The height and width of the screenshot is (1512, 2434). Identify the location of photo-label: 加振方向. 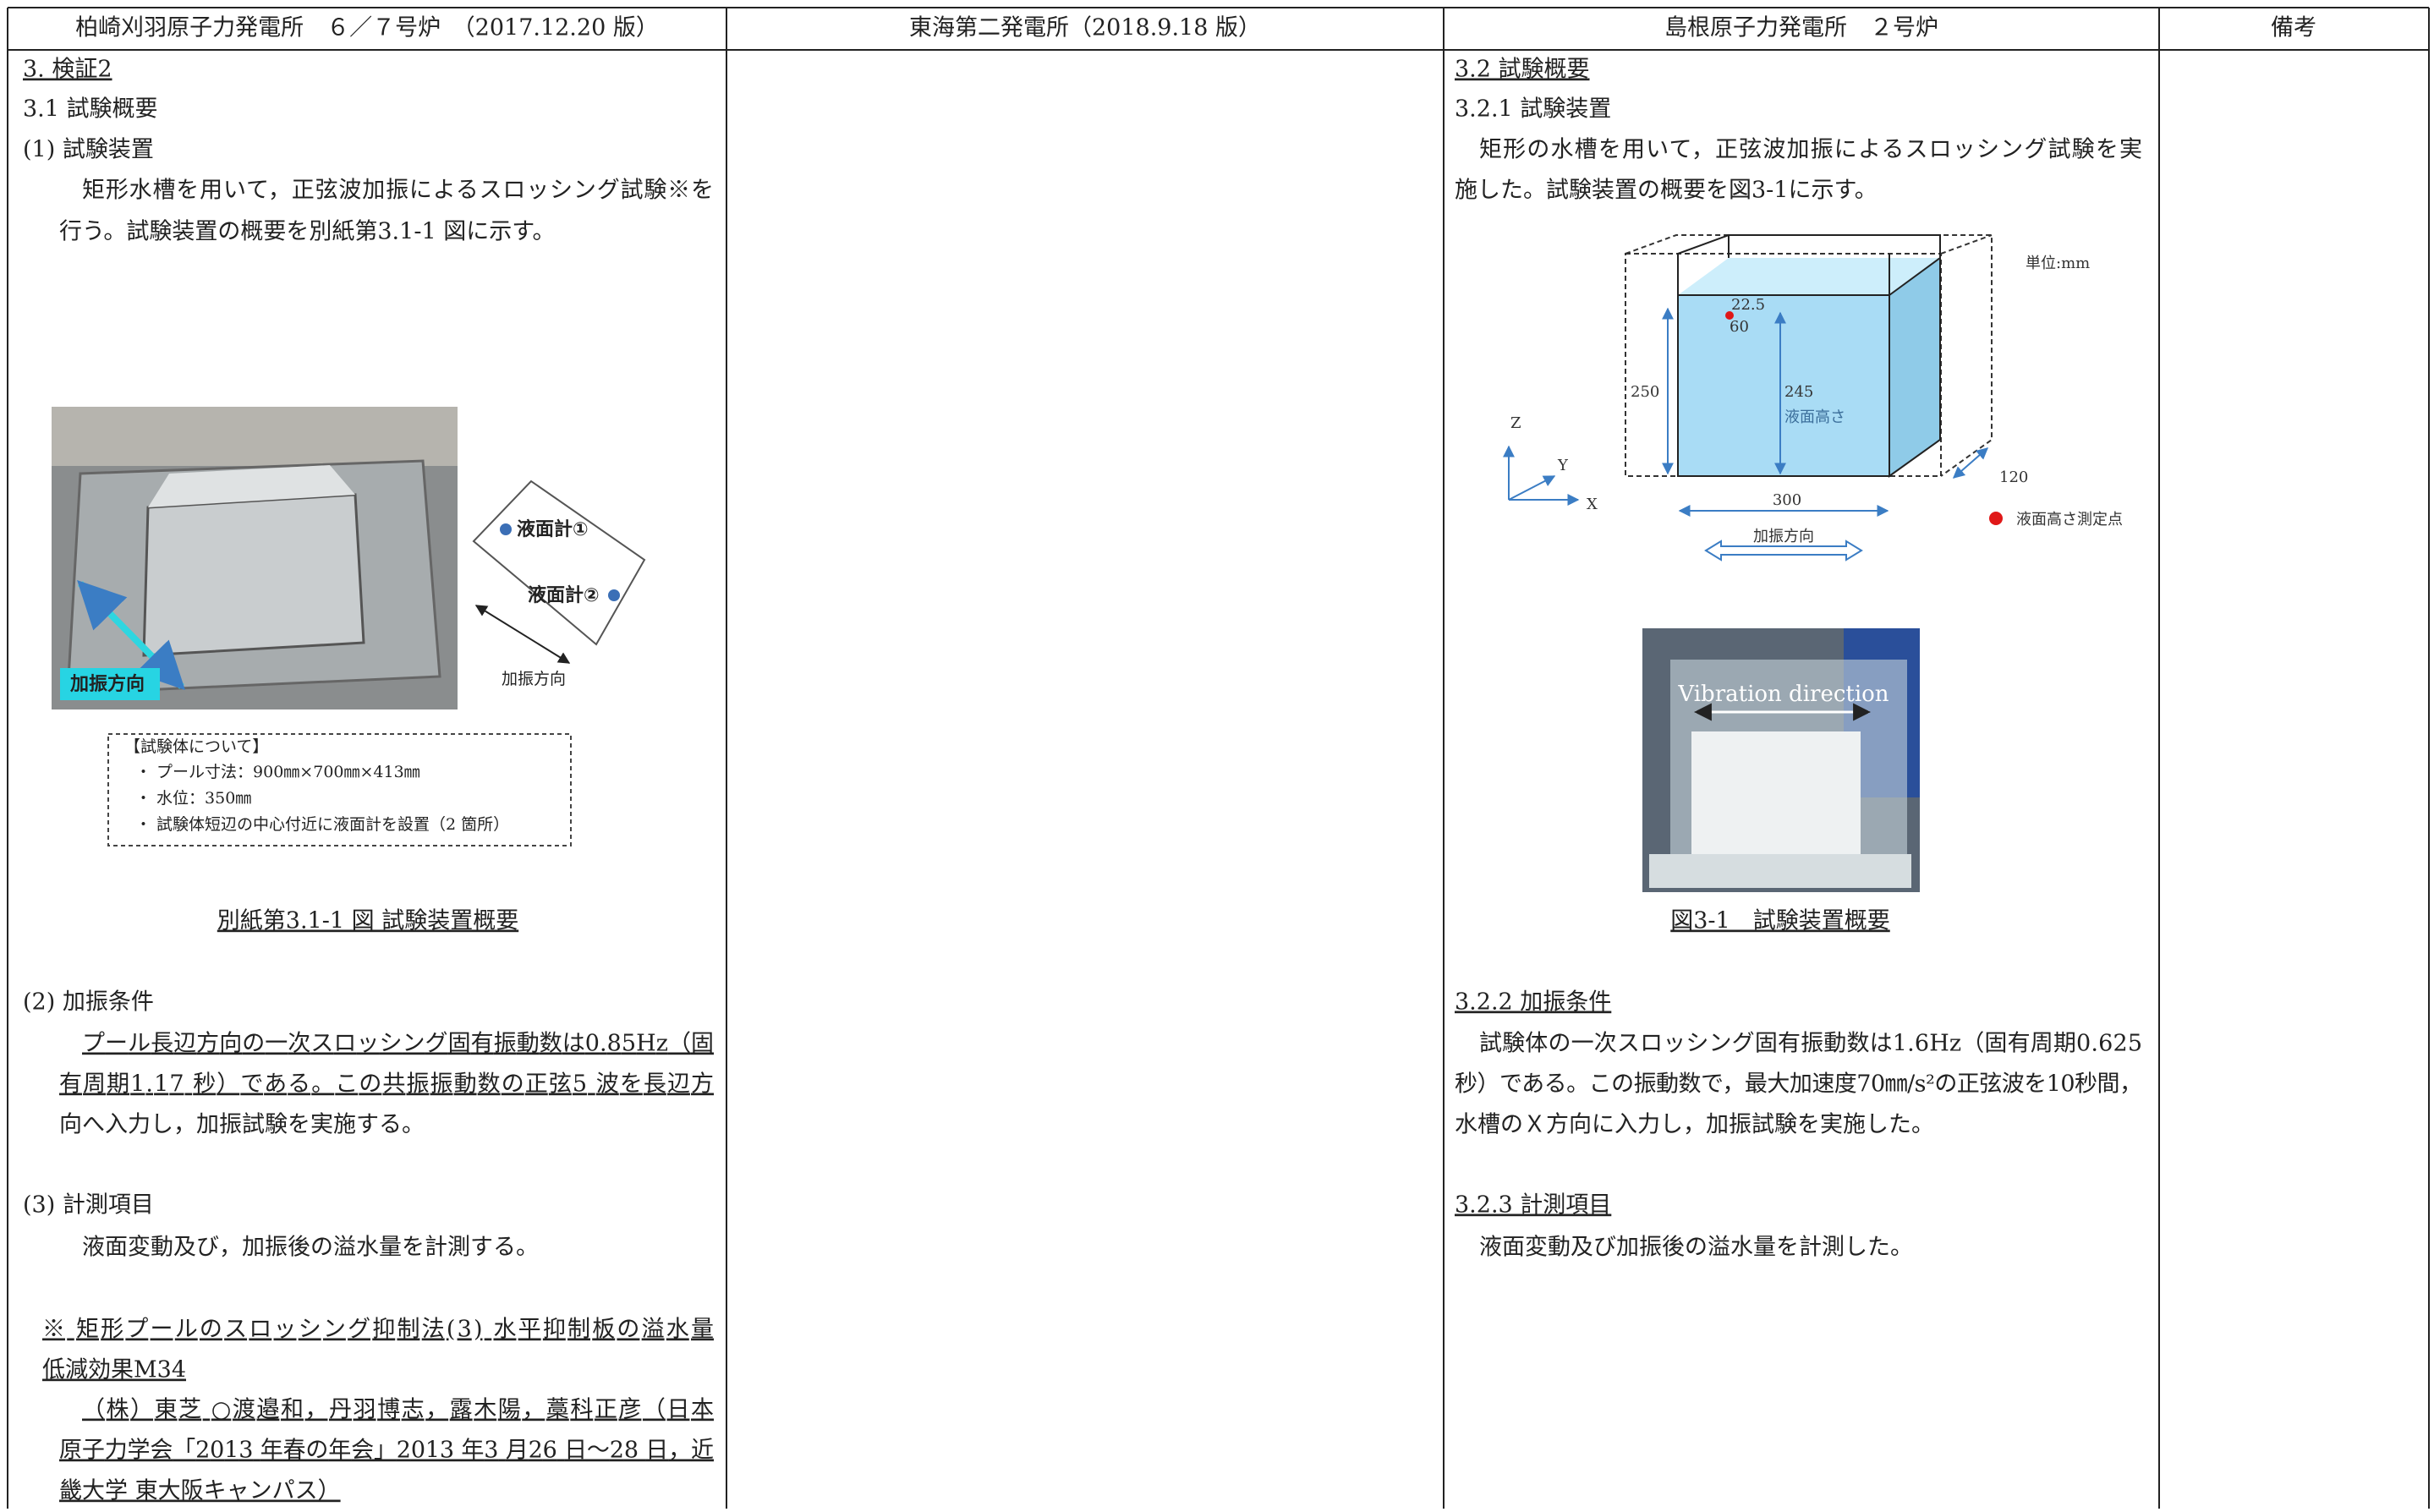
(107, 684).